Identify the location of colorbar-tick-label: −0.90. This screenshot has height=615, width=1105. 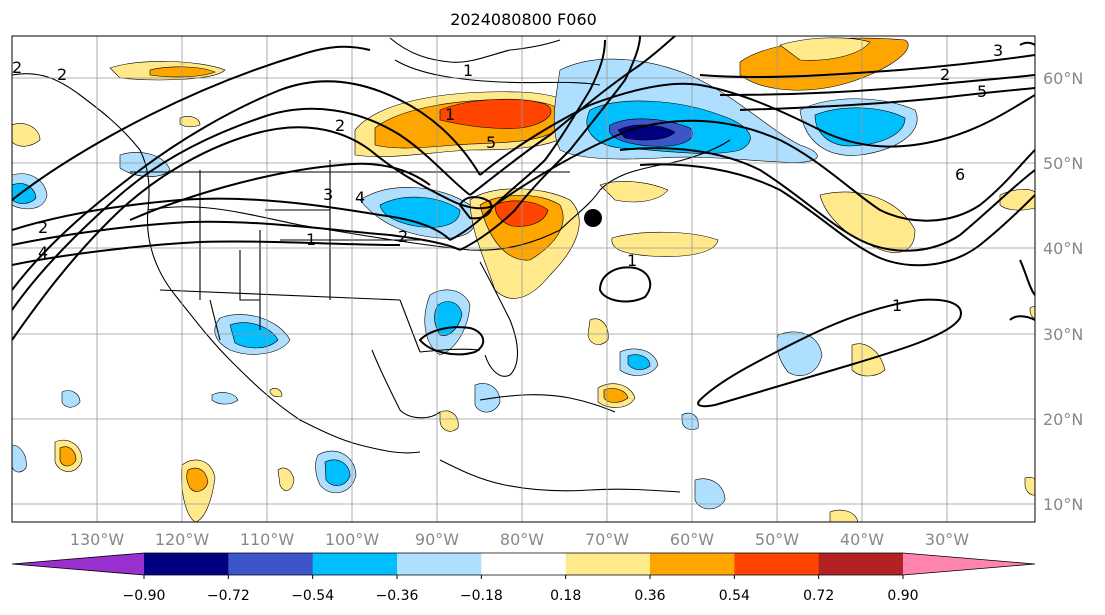
(144, 596).